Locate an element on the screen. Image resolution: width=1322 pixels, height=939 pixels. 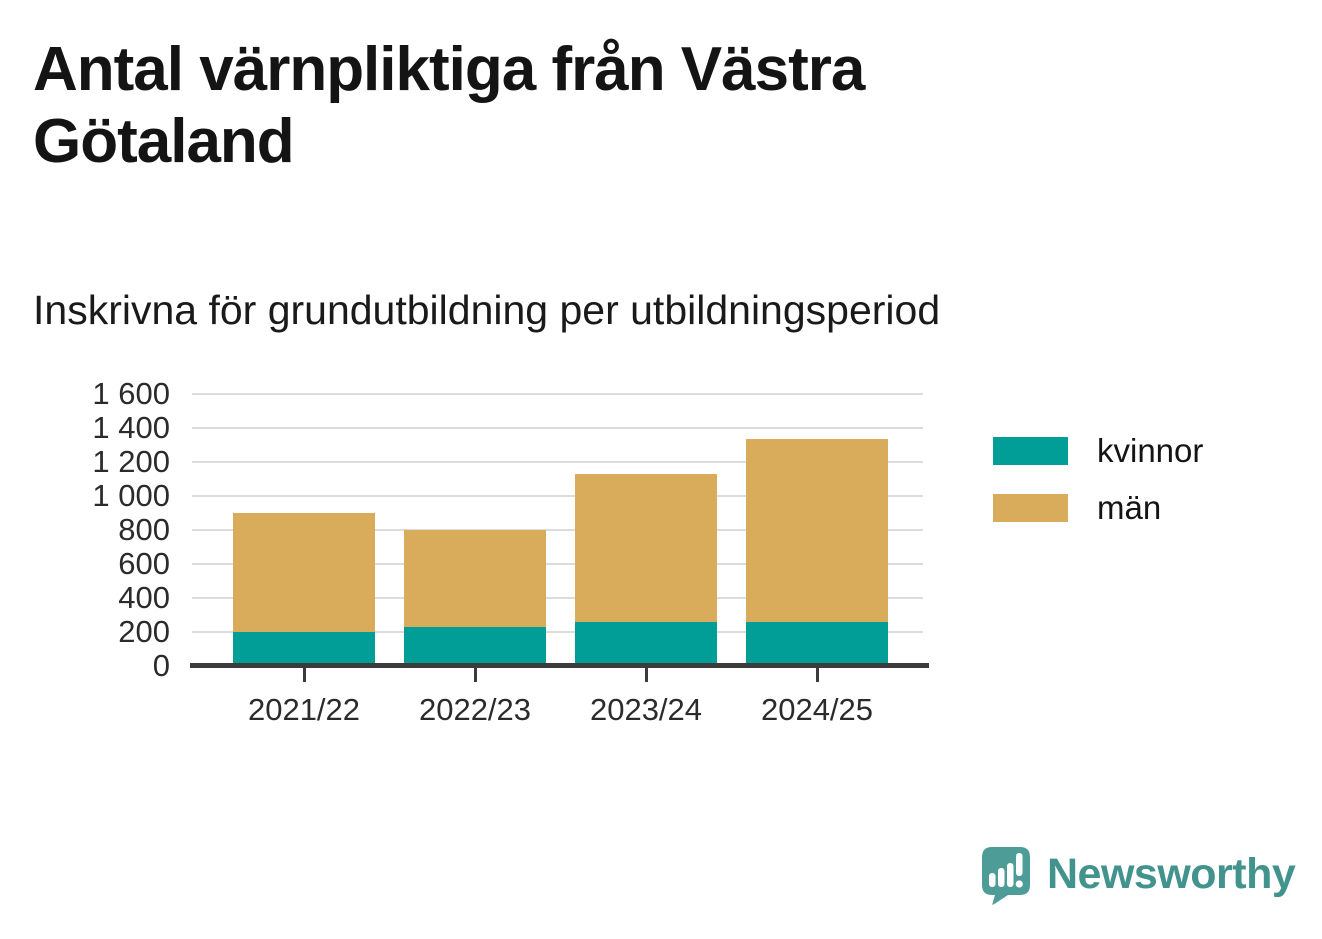
branding-logo-text: Newsworthy is located at coordinates (1171, 874).